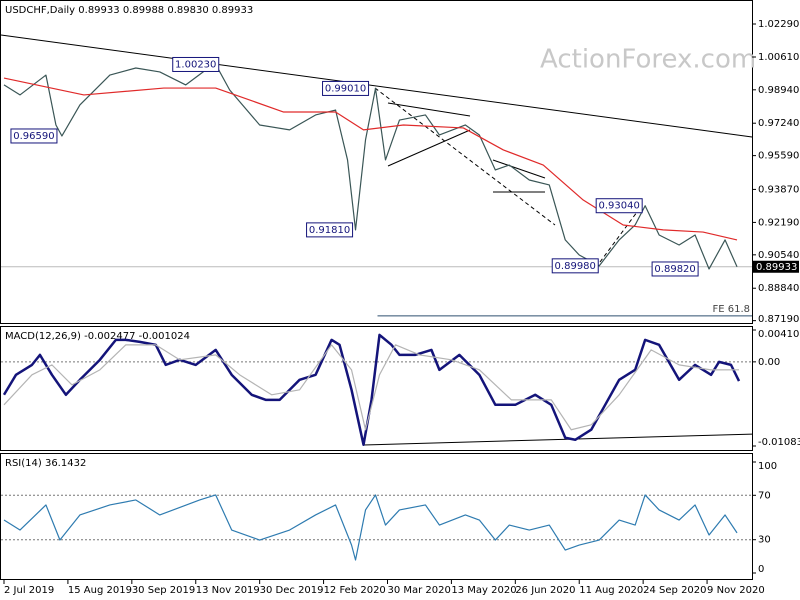 The height and width of the screenshot is (600, 800). What do you see at coordinates (778, 222) in the screenshot?
I see `y-tick-label: 0.92190` at bounding box center [778, 222].